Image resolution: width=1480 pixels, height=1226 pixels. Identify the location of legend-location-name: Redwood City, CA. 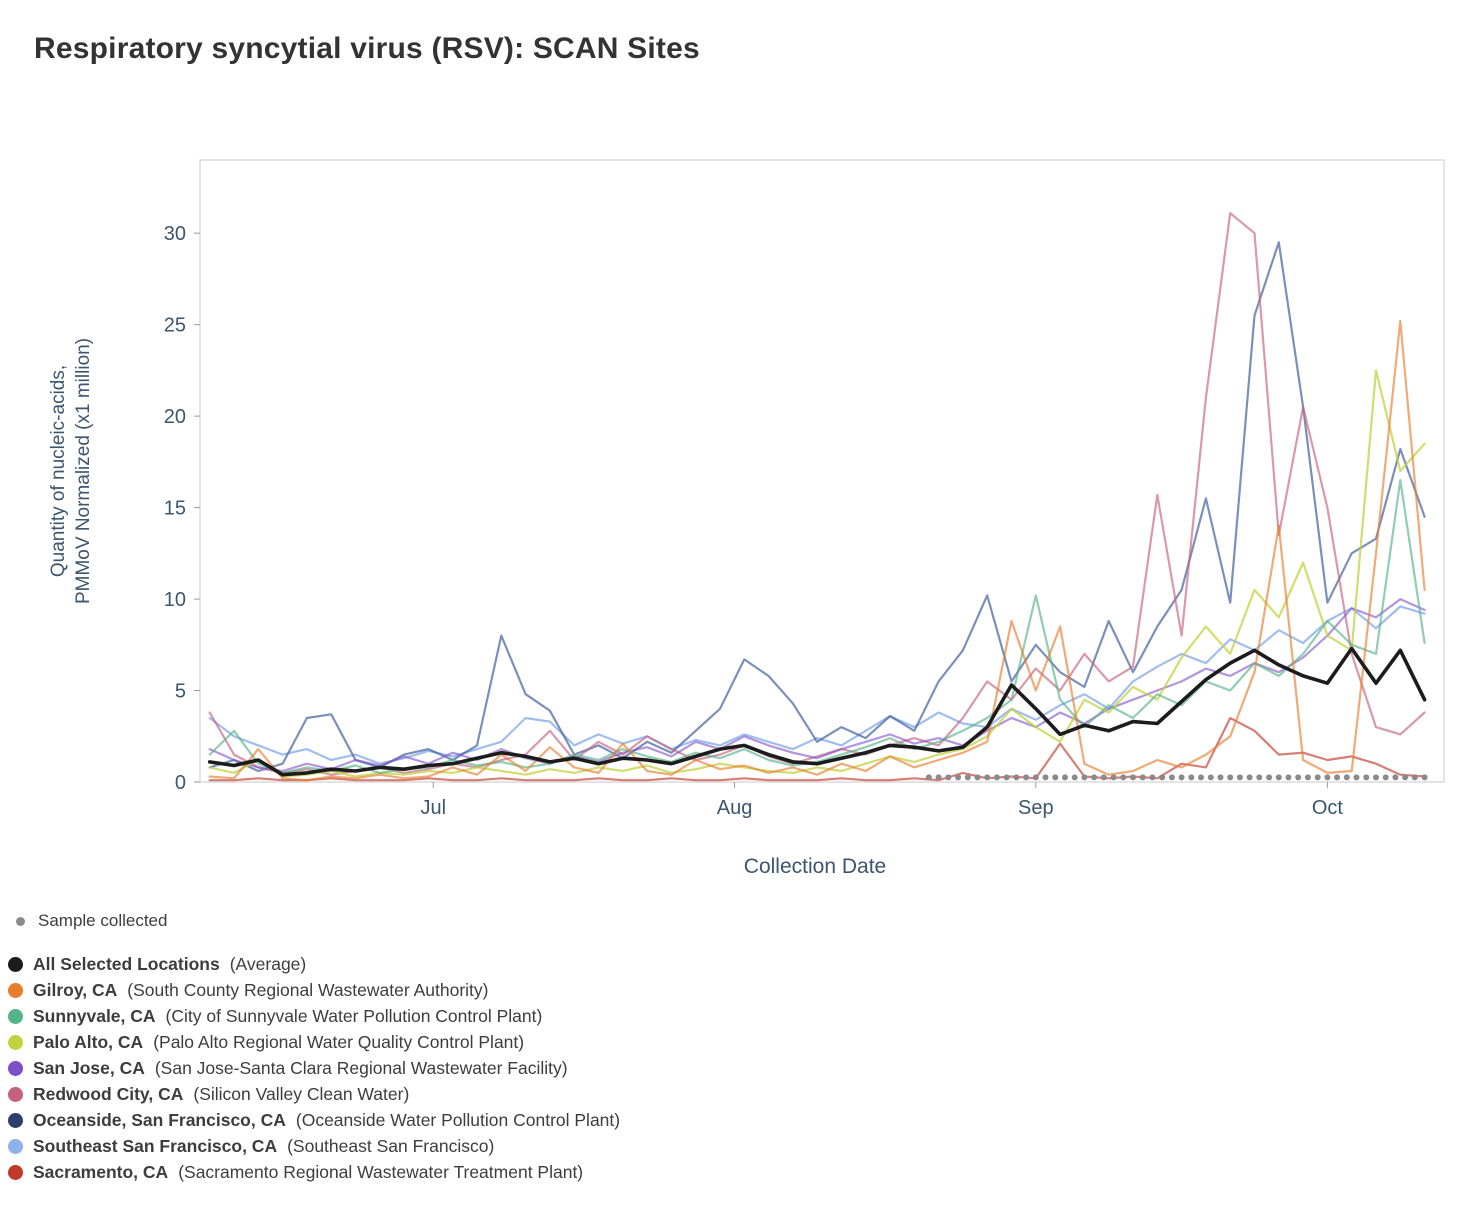
(108, 1094).